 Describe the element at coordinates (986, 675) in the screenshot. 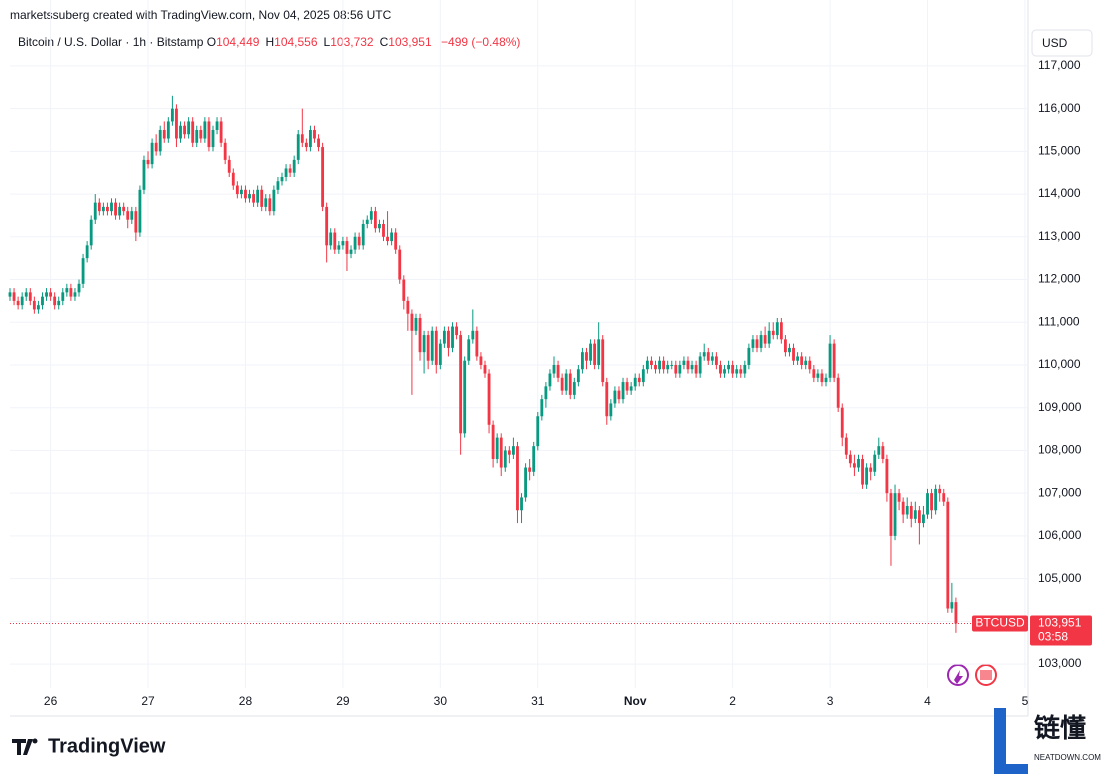

I see `flag-icon-body` at that location.